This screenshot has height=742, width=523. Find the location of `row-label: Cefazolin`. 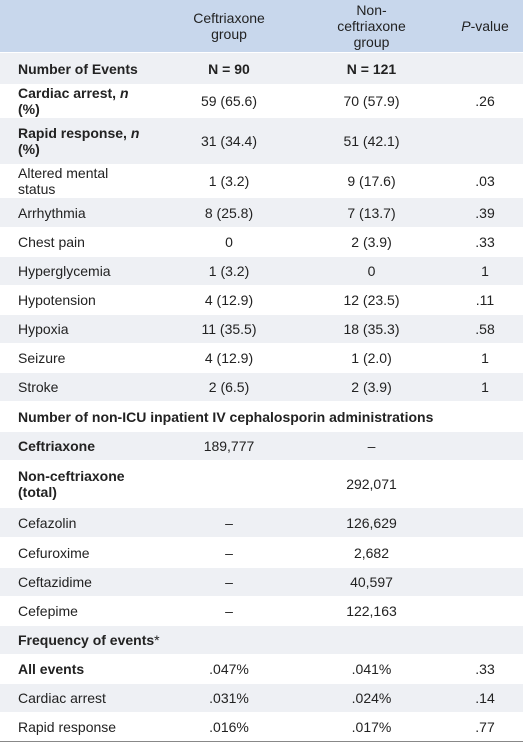

row-label: Cefazolin is located at coordinates (81, 522).